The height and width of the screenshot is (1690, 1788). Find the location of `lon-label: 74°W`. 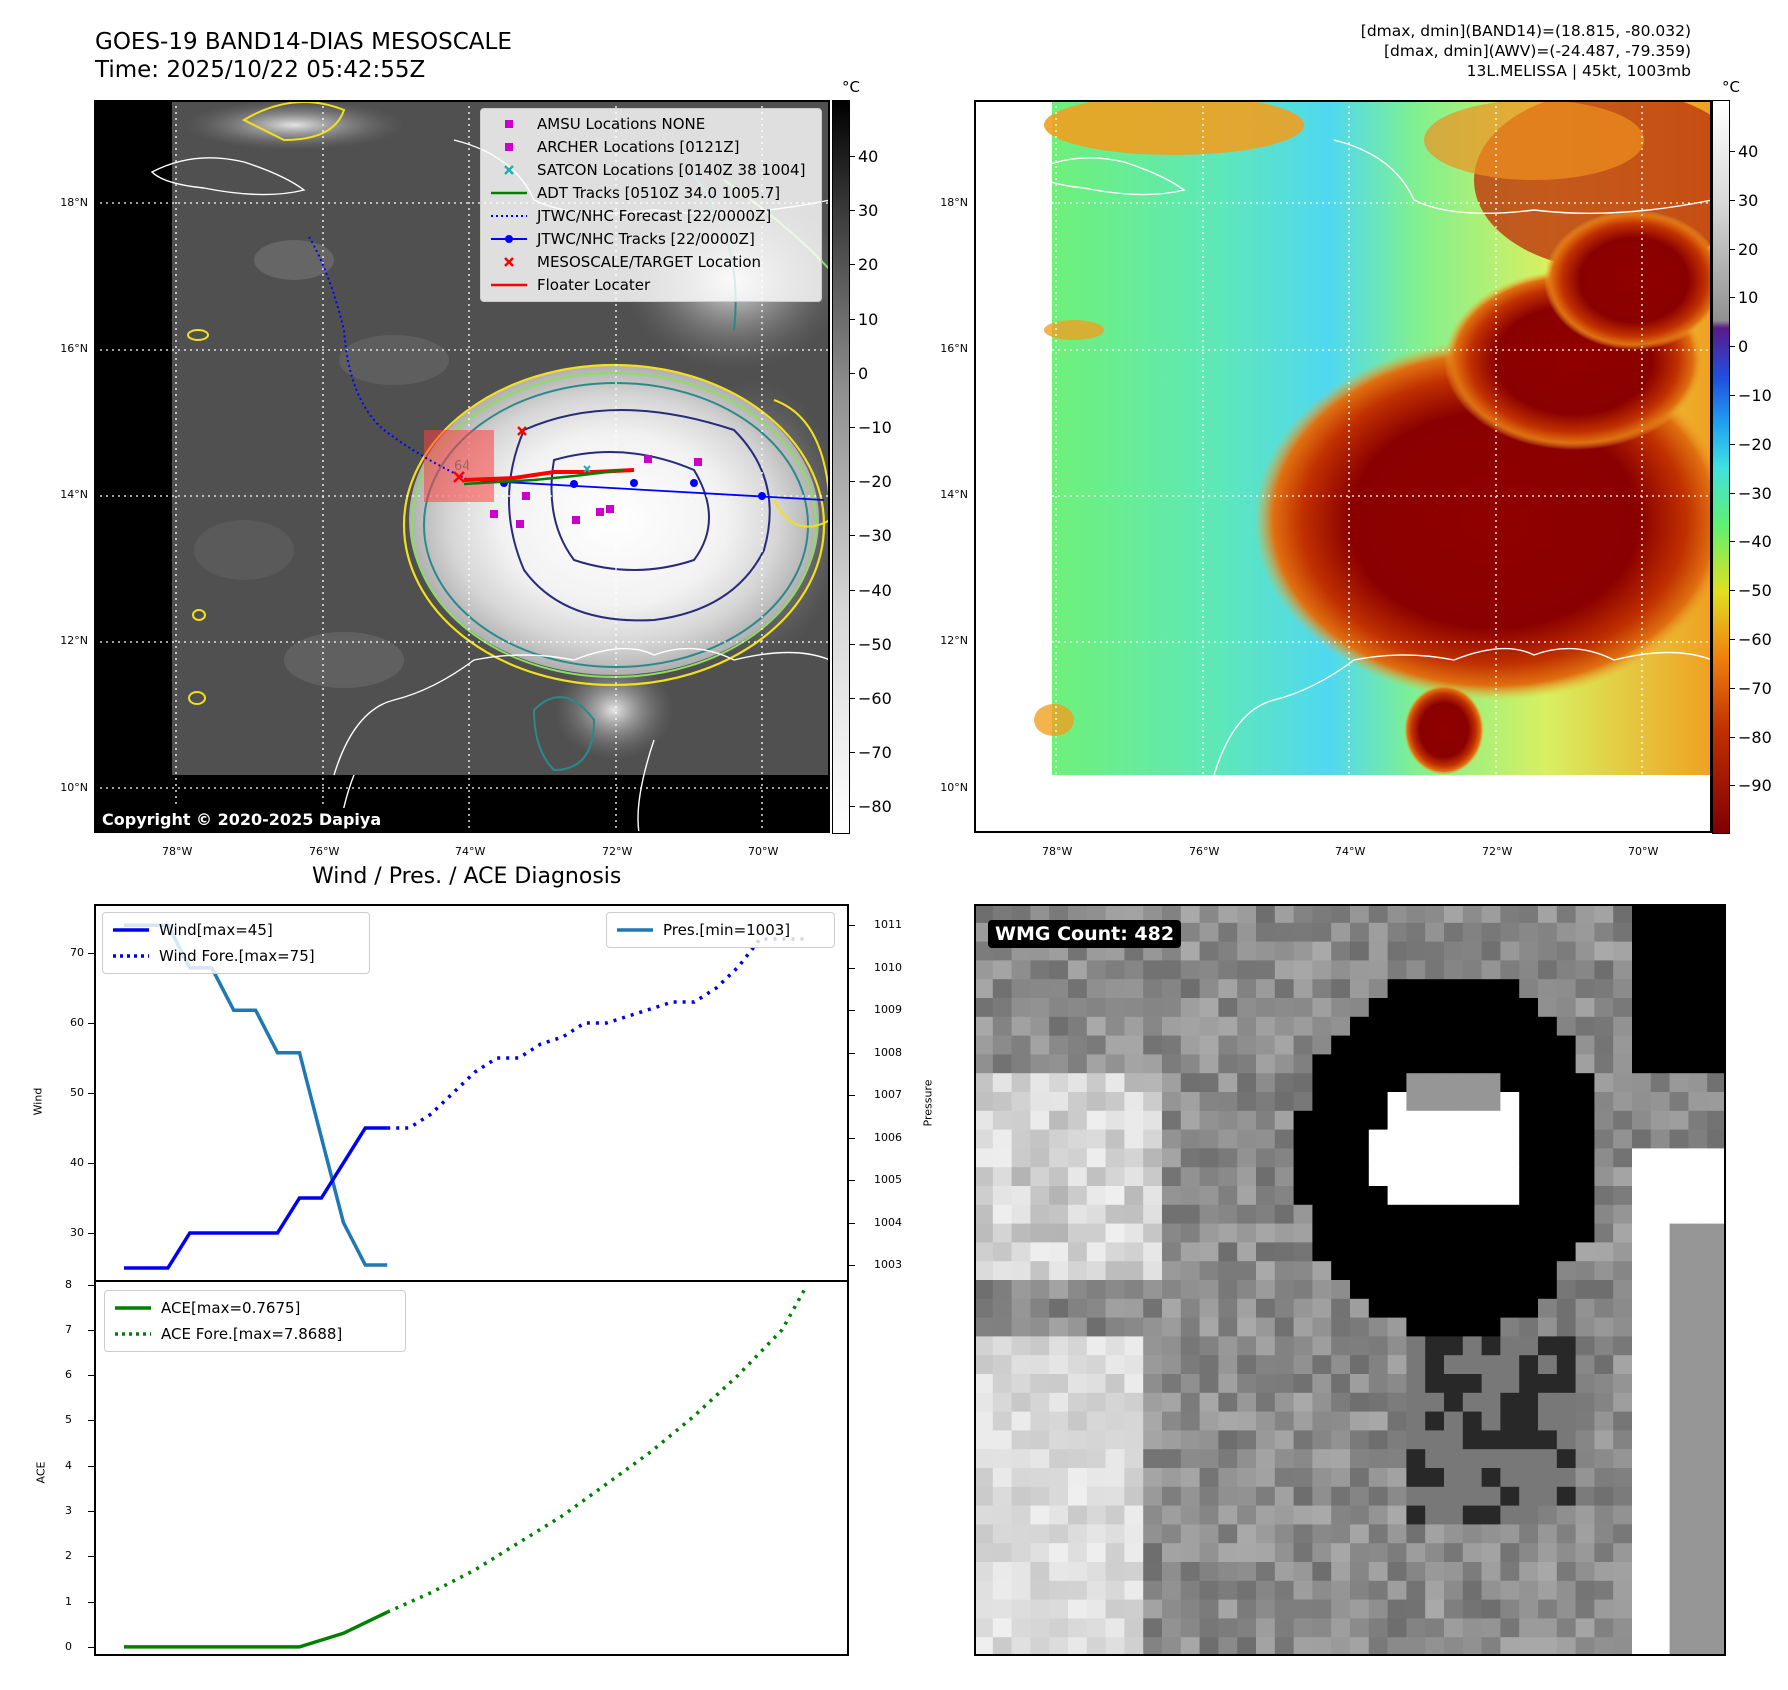

lon-label: 74°W is located at coordinates (1350, 851).